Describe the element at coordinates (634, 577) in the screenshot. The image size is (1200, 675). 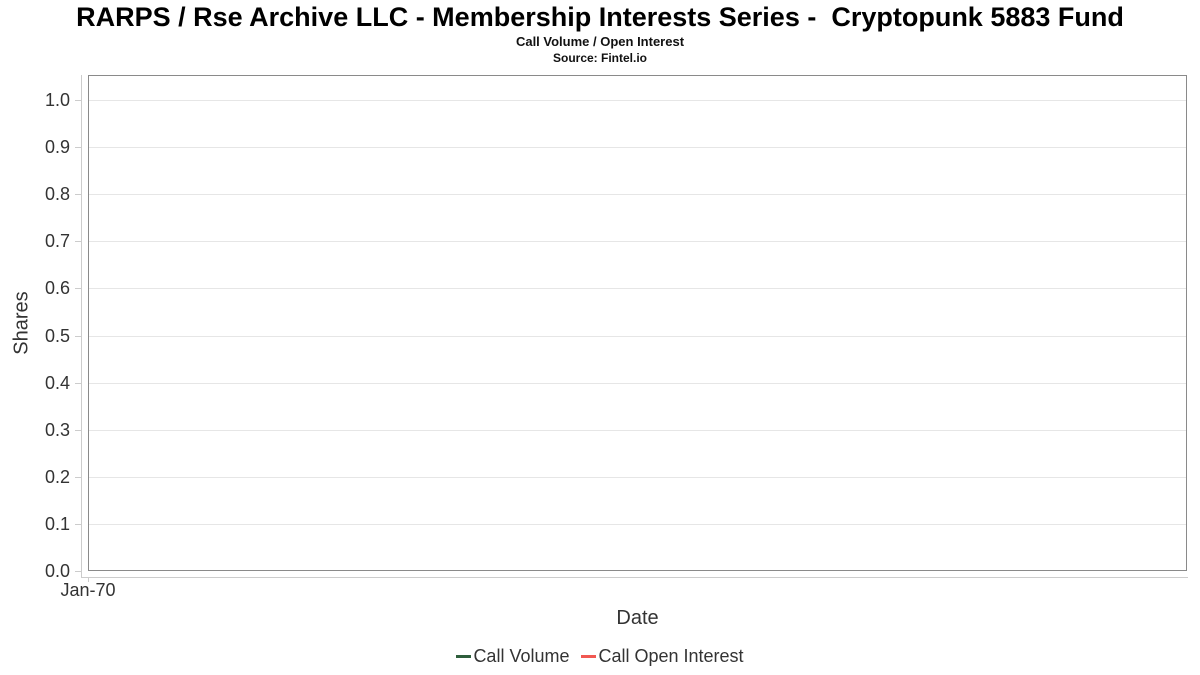
I see `x-axis-line` at that location.